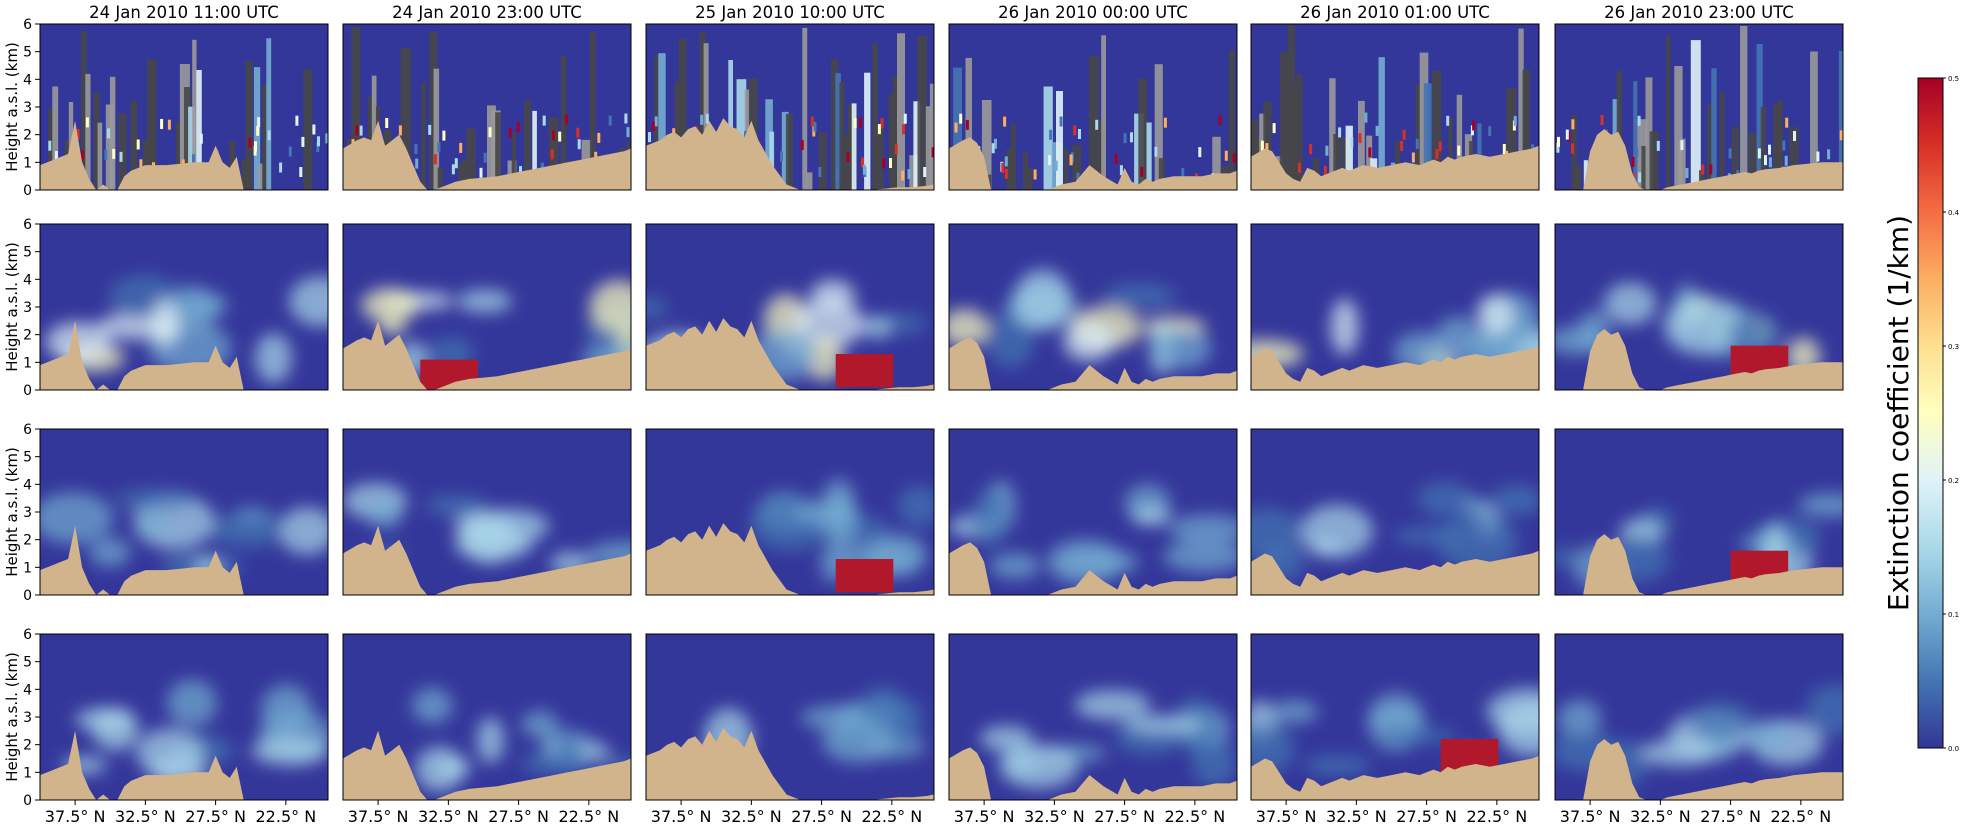  I want to click on panel-r3-c5, so click(1395, 512).